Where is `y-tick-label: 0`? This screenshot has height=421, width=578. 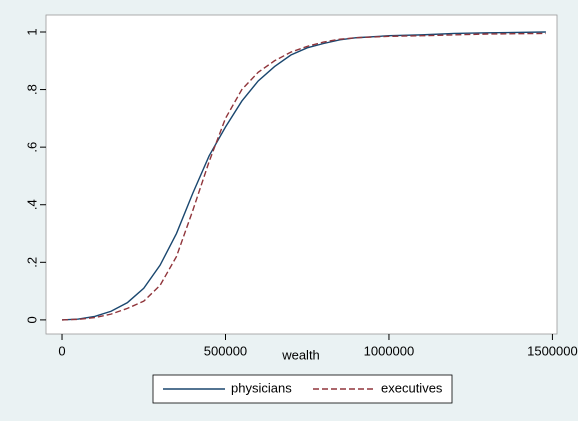
y-tick-label: 0 is located at coordinates (31, 319).